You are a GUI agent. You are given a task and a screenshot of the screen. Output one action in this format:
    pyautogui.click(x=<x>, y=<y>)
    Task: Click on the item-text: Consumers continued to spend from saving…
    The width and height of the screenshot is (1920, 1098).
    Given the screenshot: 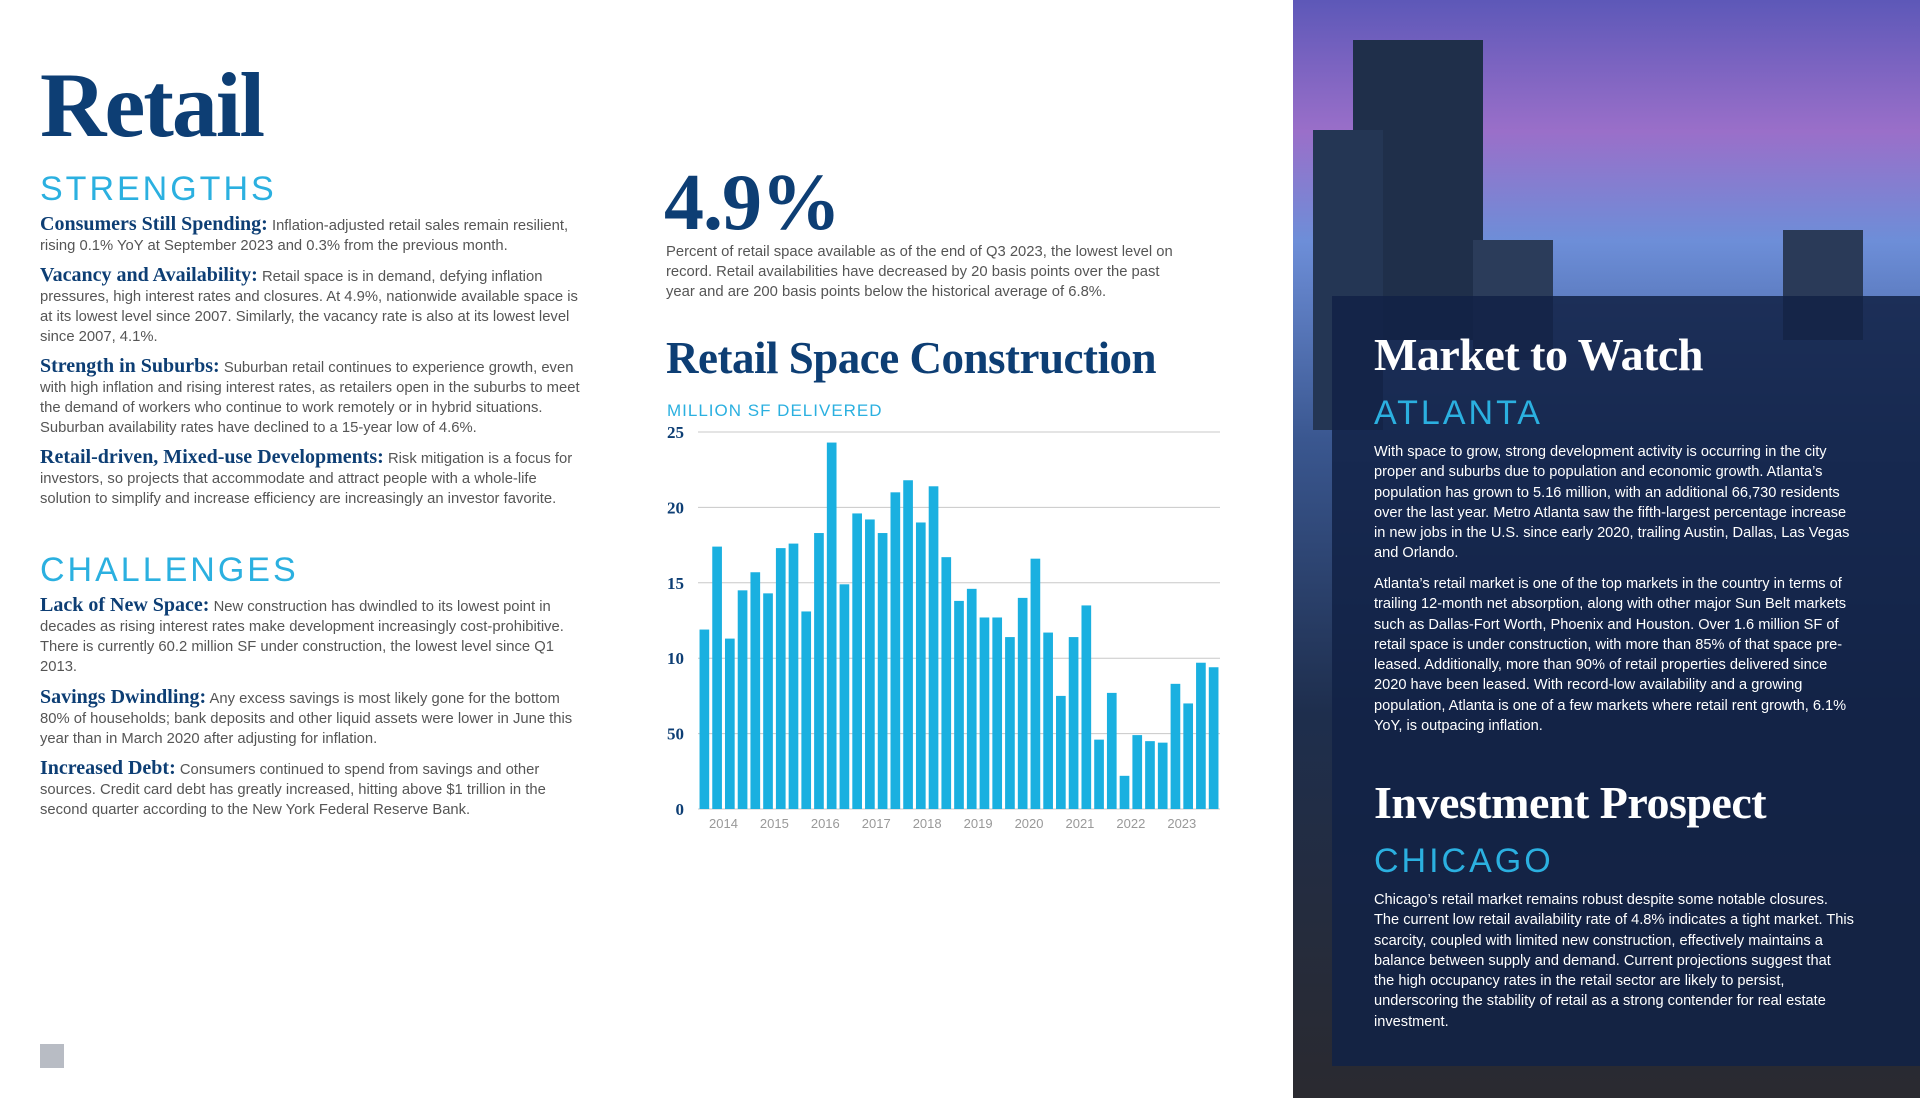 What is the action you would take?
    pyautogui.click(x=293, y=790)
    